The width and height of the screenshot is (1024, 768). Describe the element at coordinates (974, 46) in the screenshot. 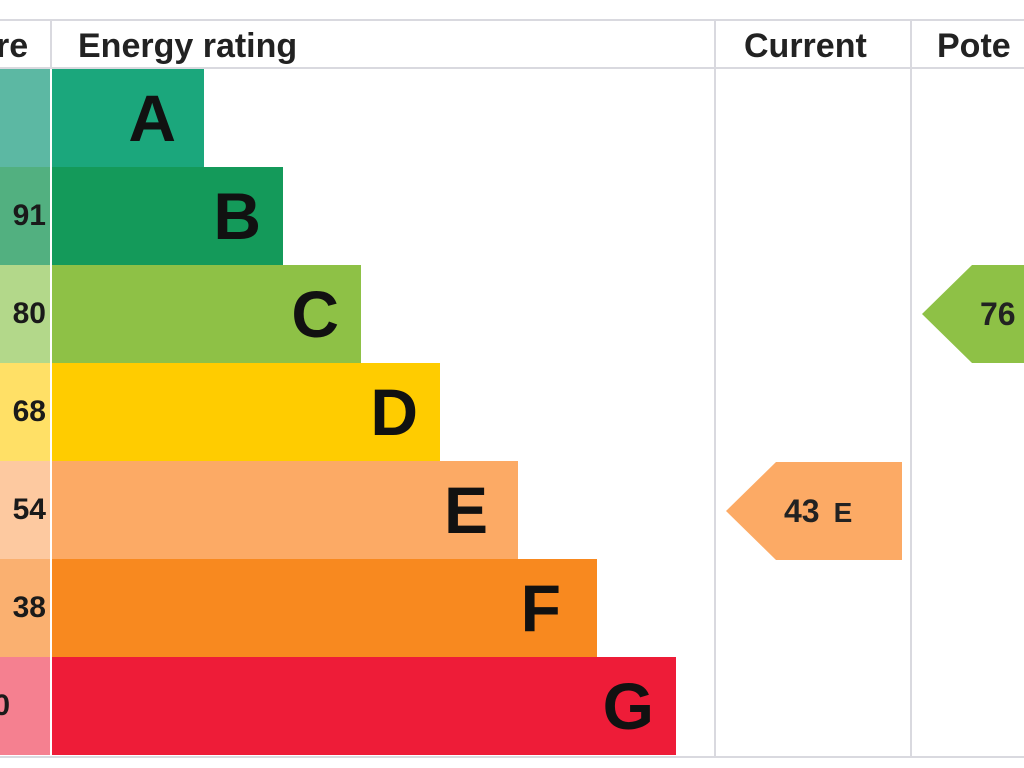

I see `potential-column-header: Pote` at that location.